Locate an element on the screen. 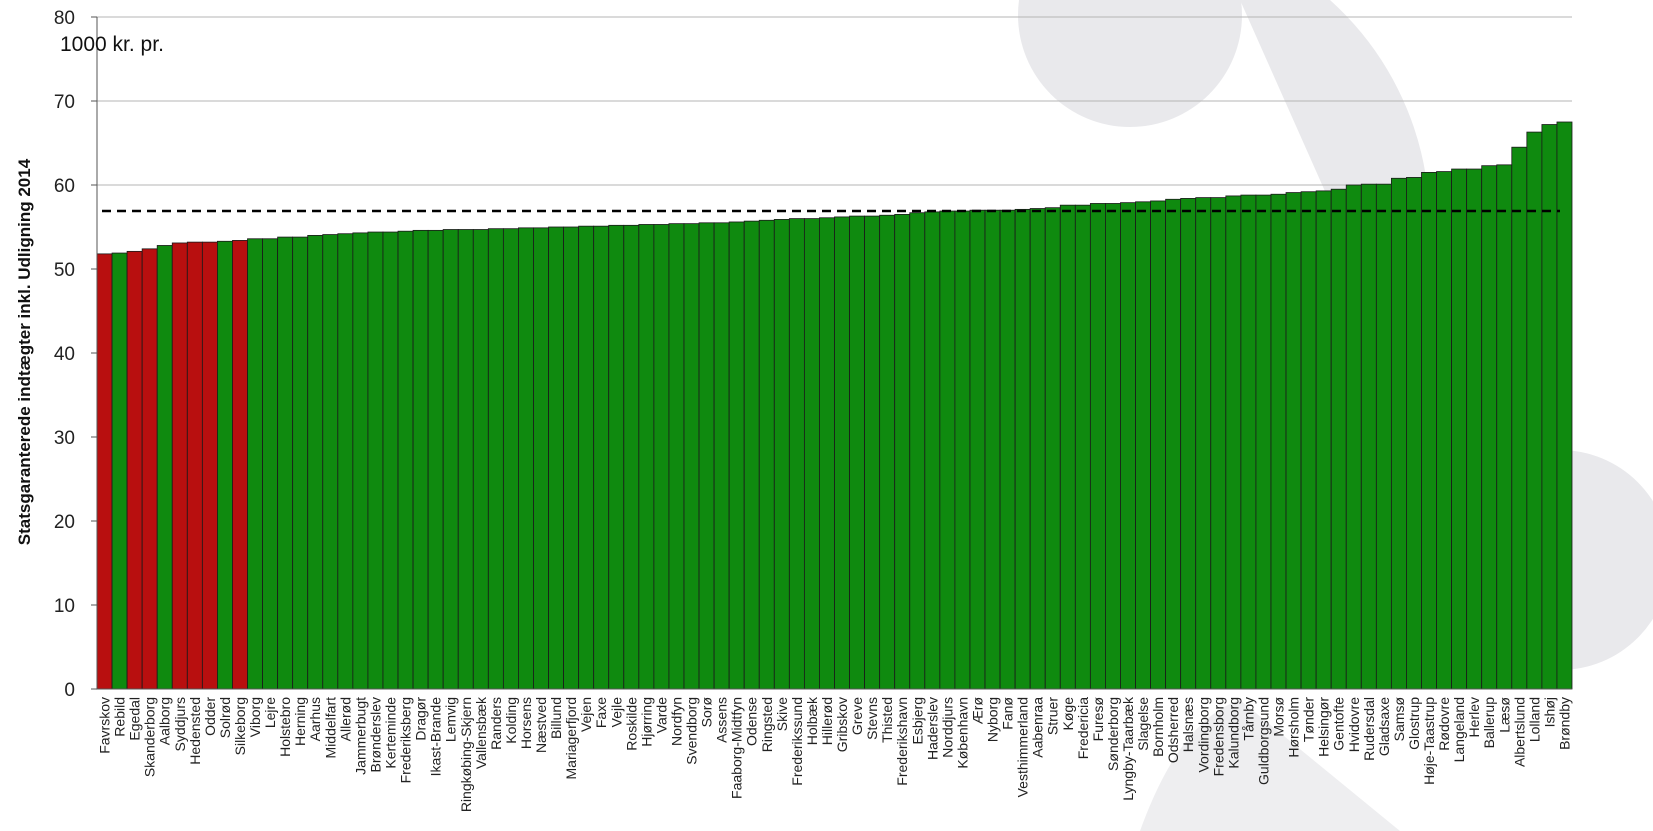 Image resolution: width=1653 pixels, height=831 pixels. x-tick-label: Odsherred is located at coordinates (1173, 730).